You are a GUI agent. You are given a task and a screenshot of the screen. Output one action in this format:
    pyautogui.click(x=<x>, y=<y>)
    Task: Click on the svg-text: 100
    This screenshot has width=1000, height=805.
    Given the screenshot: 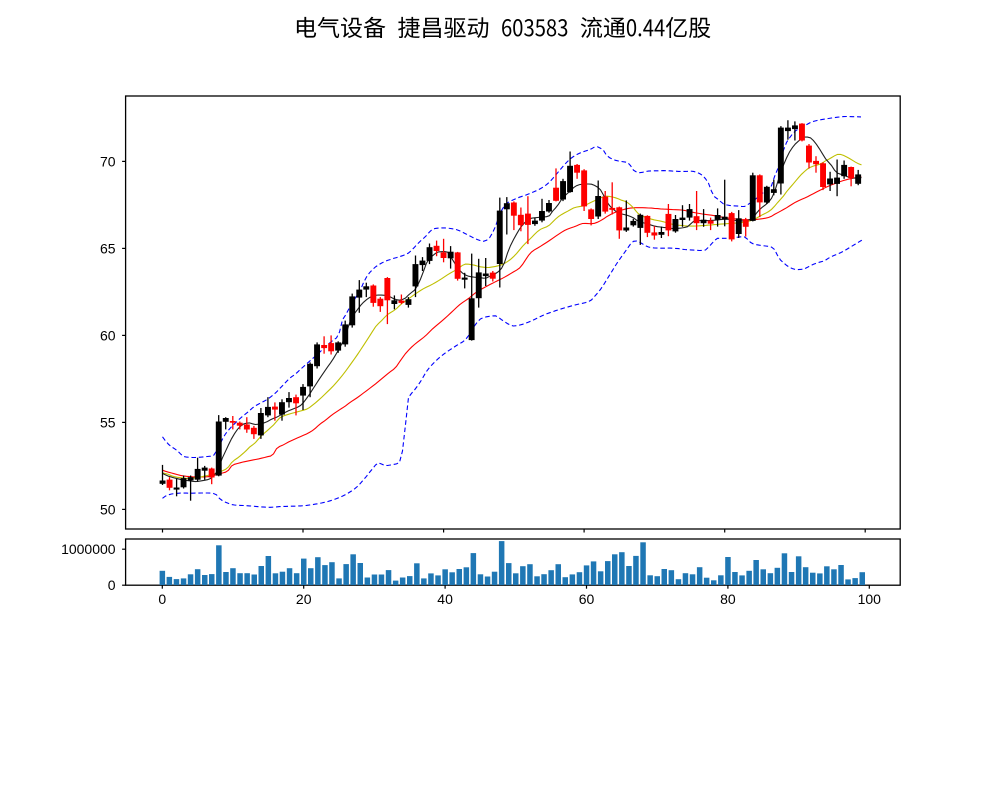 What is the action you would take?
    pyautogui.click(x=870, y=599)
    